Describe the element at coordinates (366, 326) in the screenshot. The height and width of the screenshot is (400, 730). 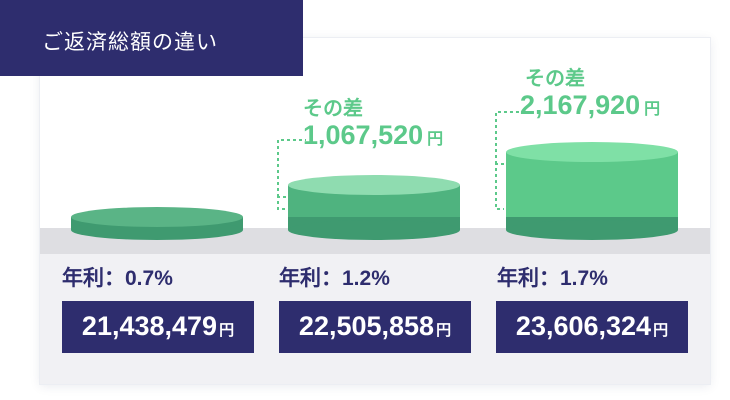
I see `total-value-2: 22,505,858` at that location.